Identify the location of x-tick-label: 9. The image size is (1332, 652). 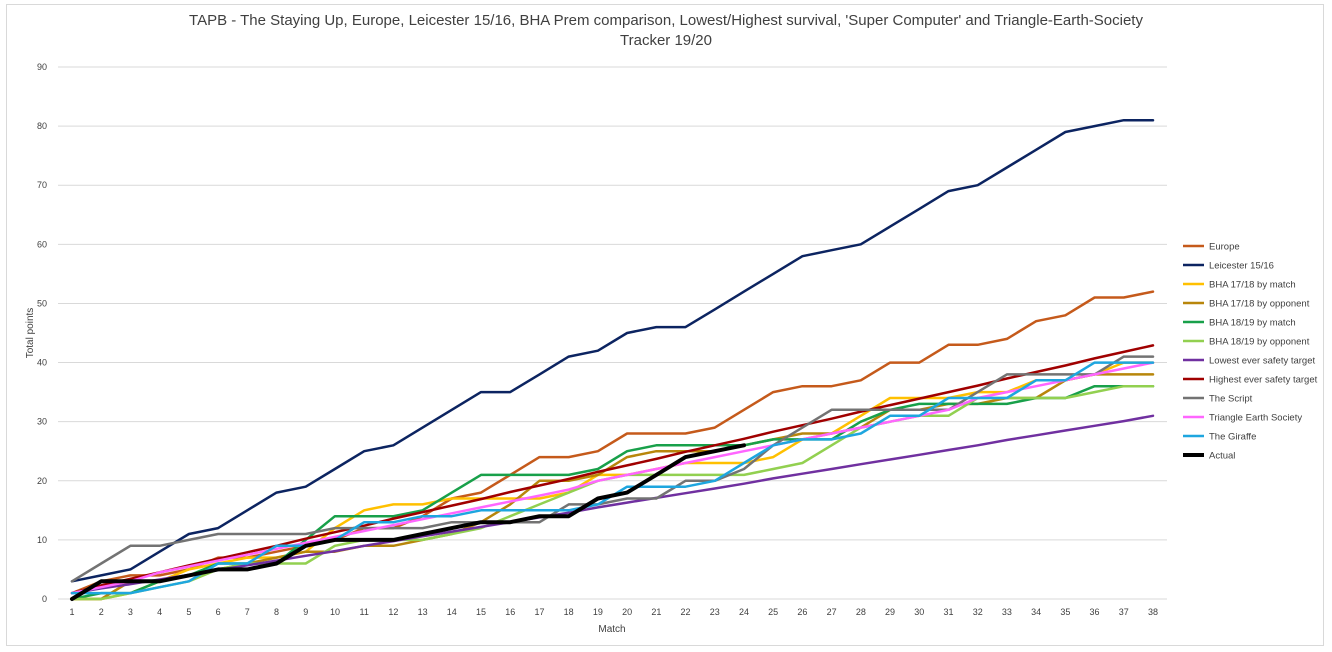
(305, 612).